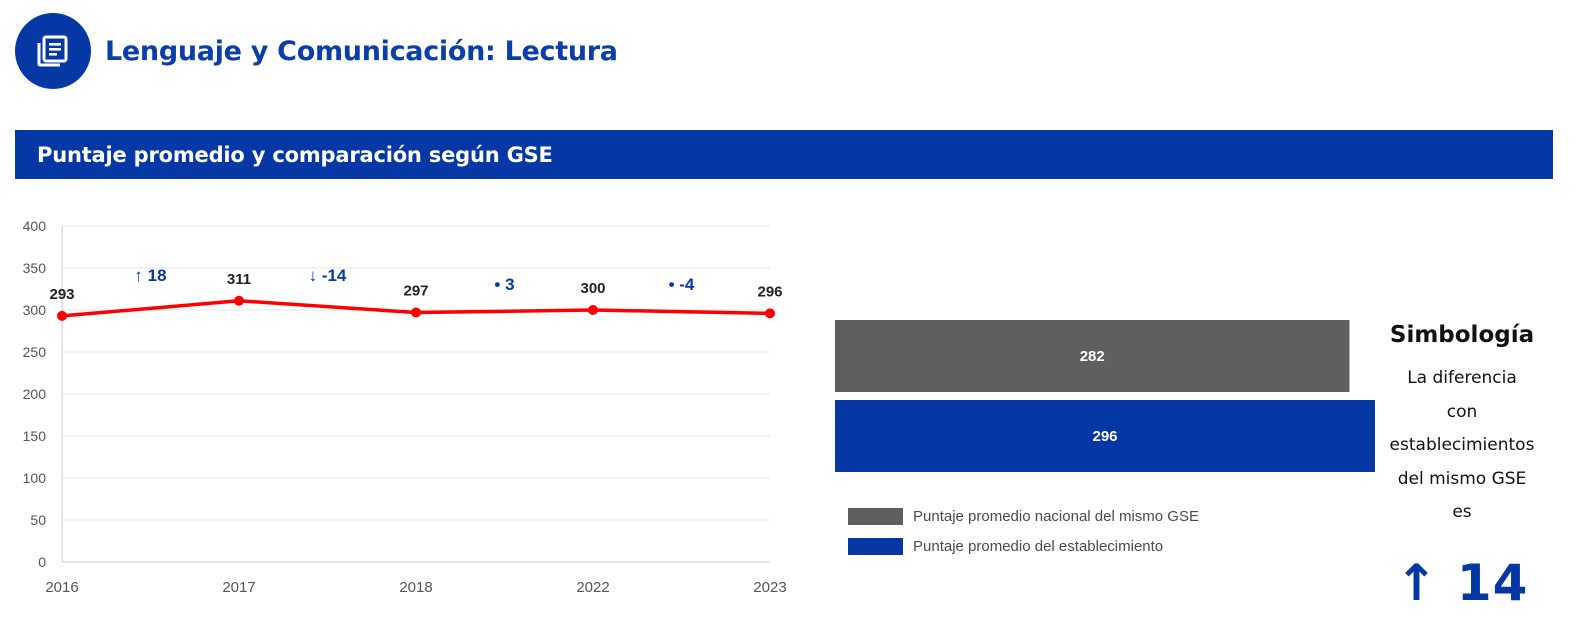  What do you see at coordinates (1105, 396) in the screenshot?
I see `bar-chart: 282 296` at bounding box center [1105, 396].